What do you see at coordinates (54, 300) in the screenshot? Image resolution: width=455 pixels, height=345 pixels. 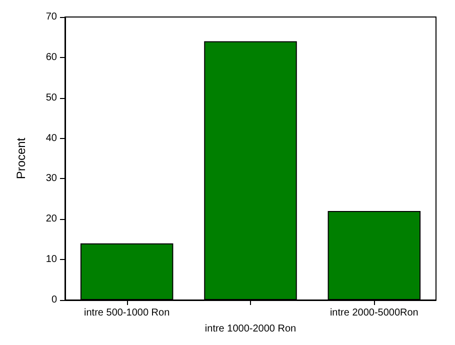 I see `y-tick-label: 0` at bounding box center [54, 300].